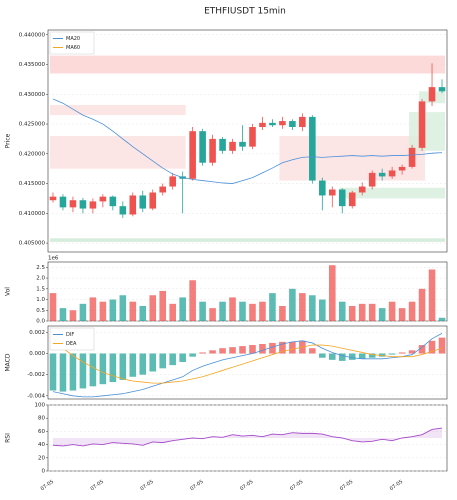 This screenshot has width=457, height=500. What do you see at coordinates (70, 335) in the screenshot?
I see `legend-label: DIF` at bounding box center [70, 335].